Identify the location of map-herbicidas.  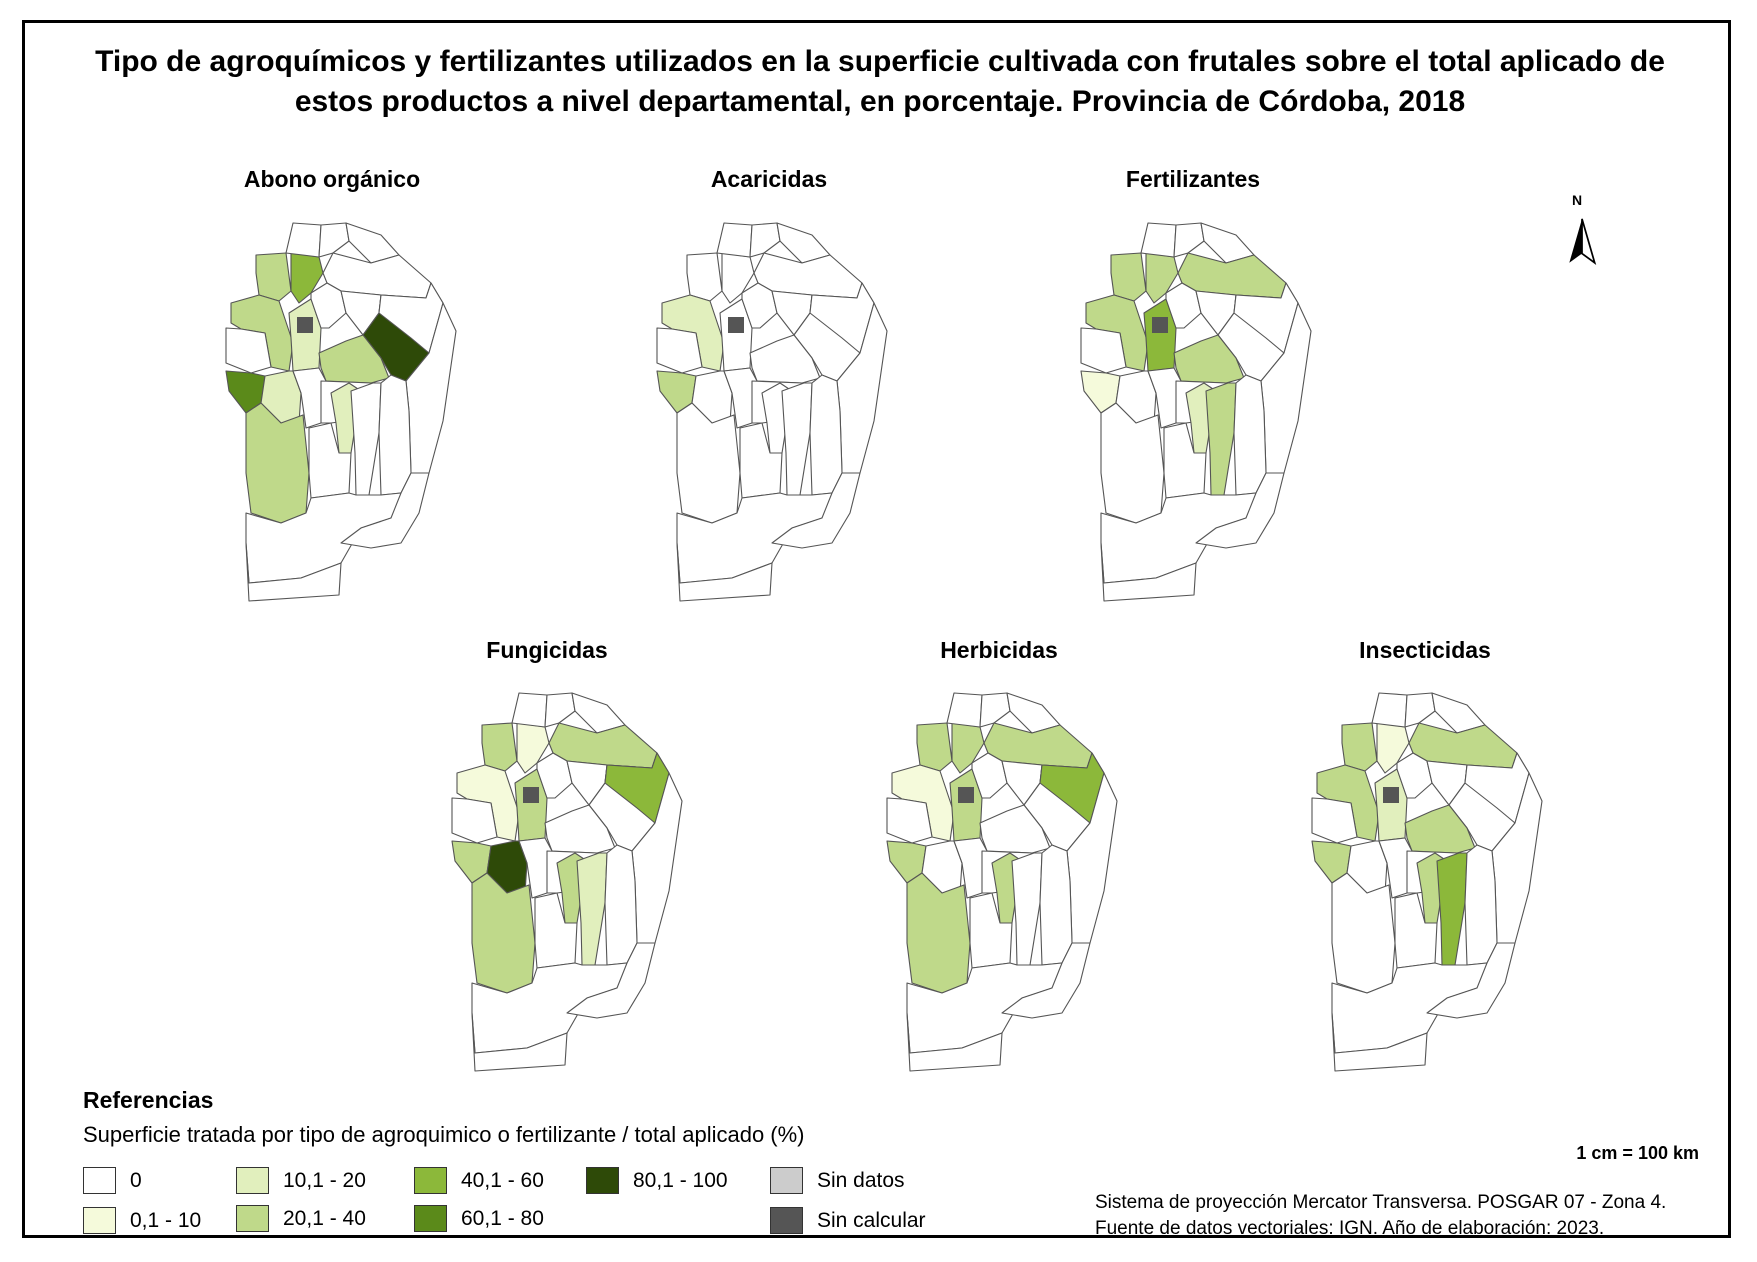
(1002, 882).